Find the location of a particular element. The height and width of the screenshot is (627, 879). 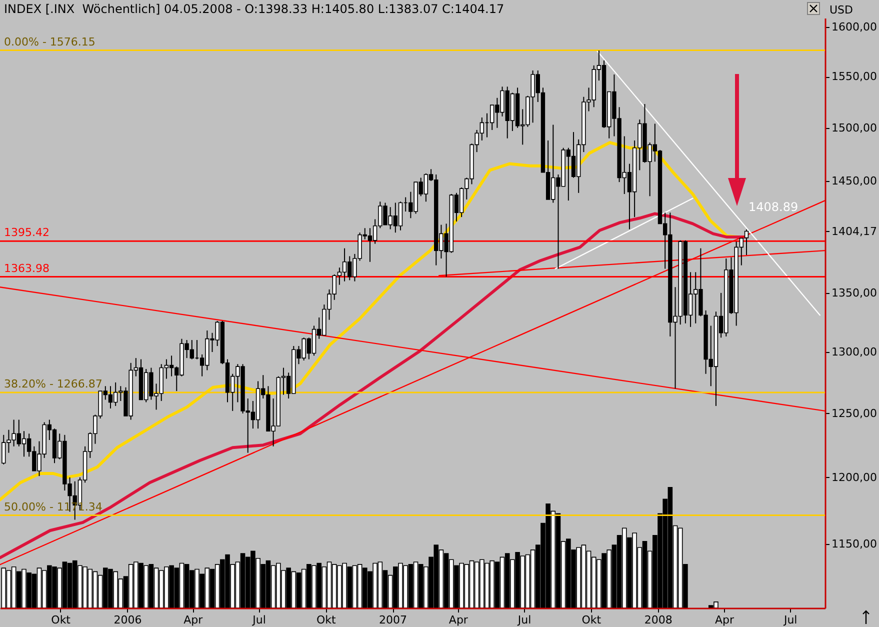

y-tick-label: 1200,00 is located at coordinates (854, 477).